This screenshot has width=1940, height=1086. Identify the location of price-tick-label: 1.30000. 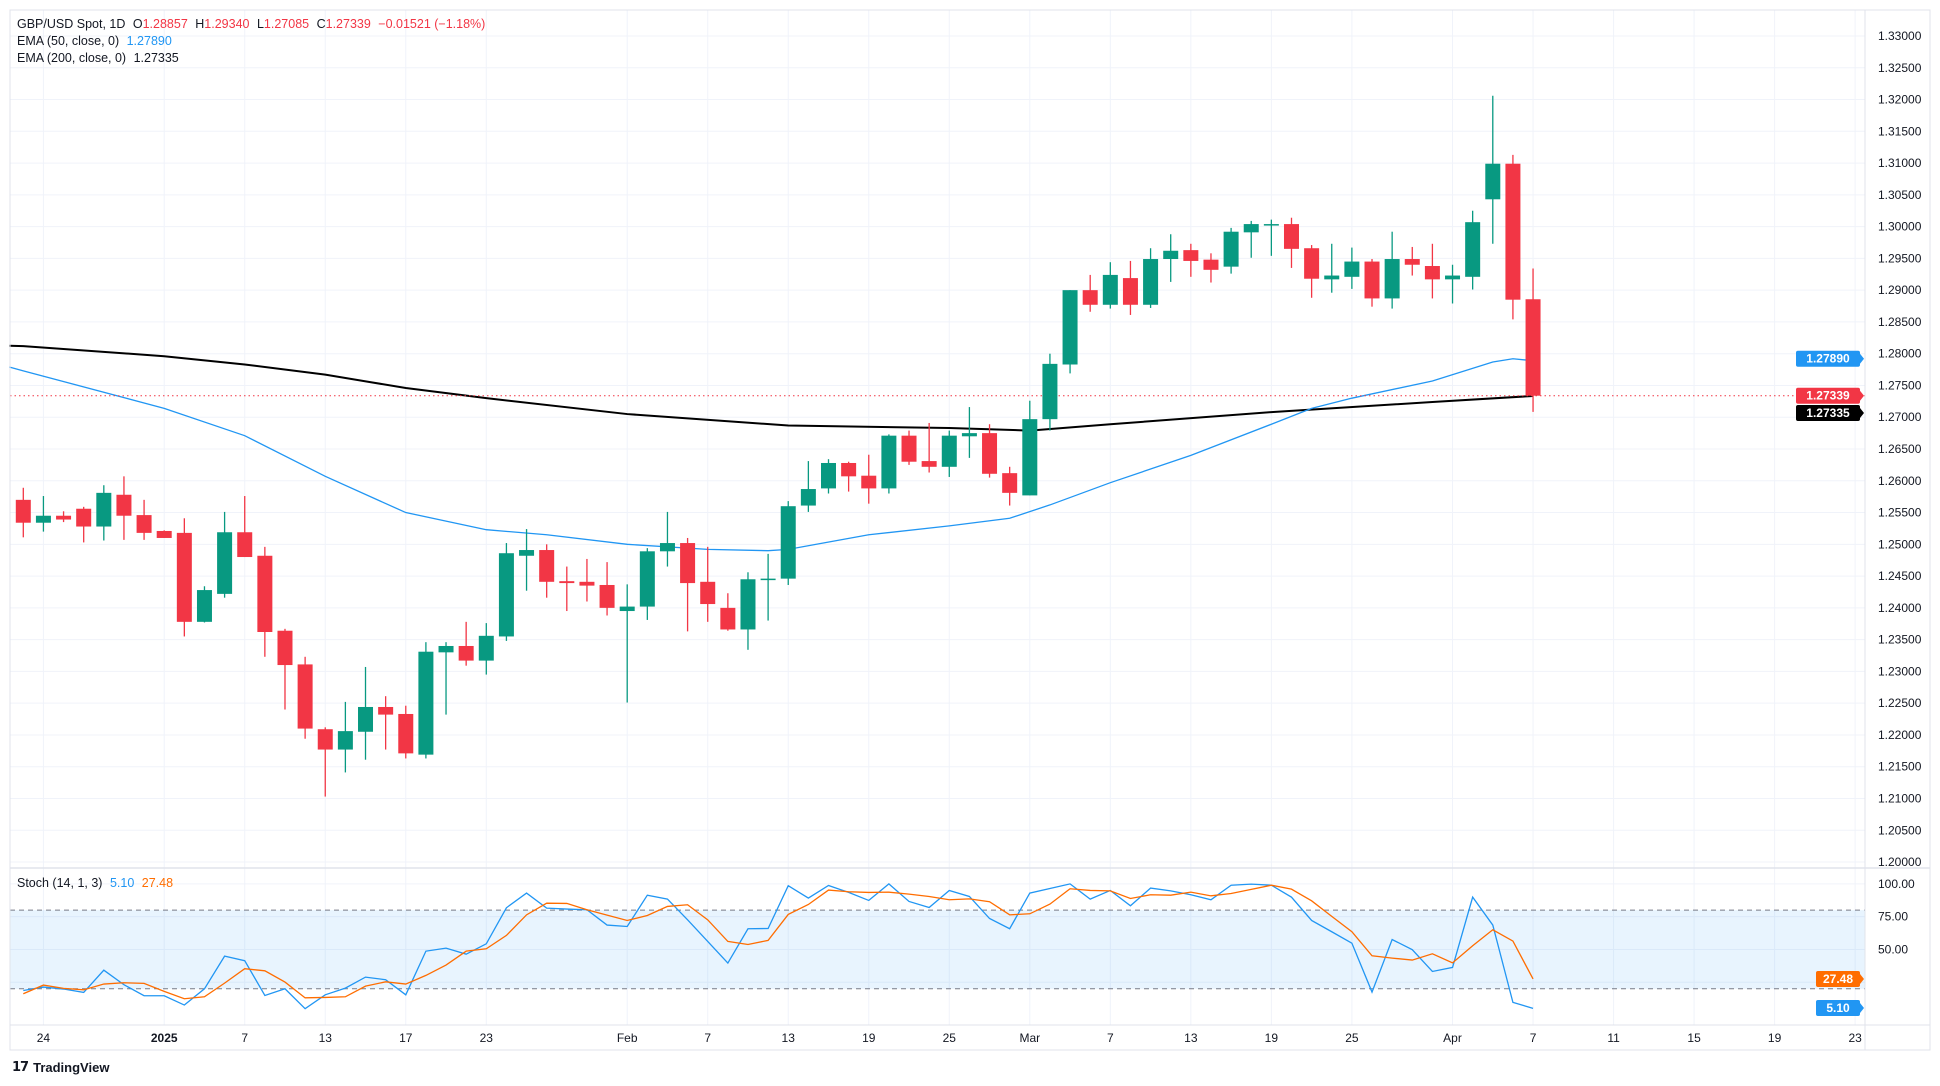
(1900, 227).